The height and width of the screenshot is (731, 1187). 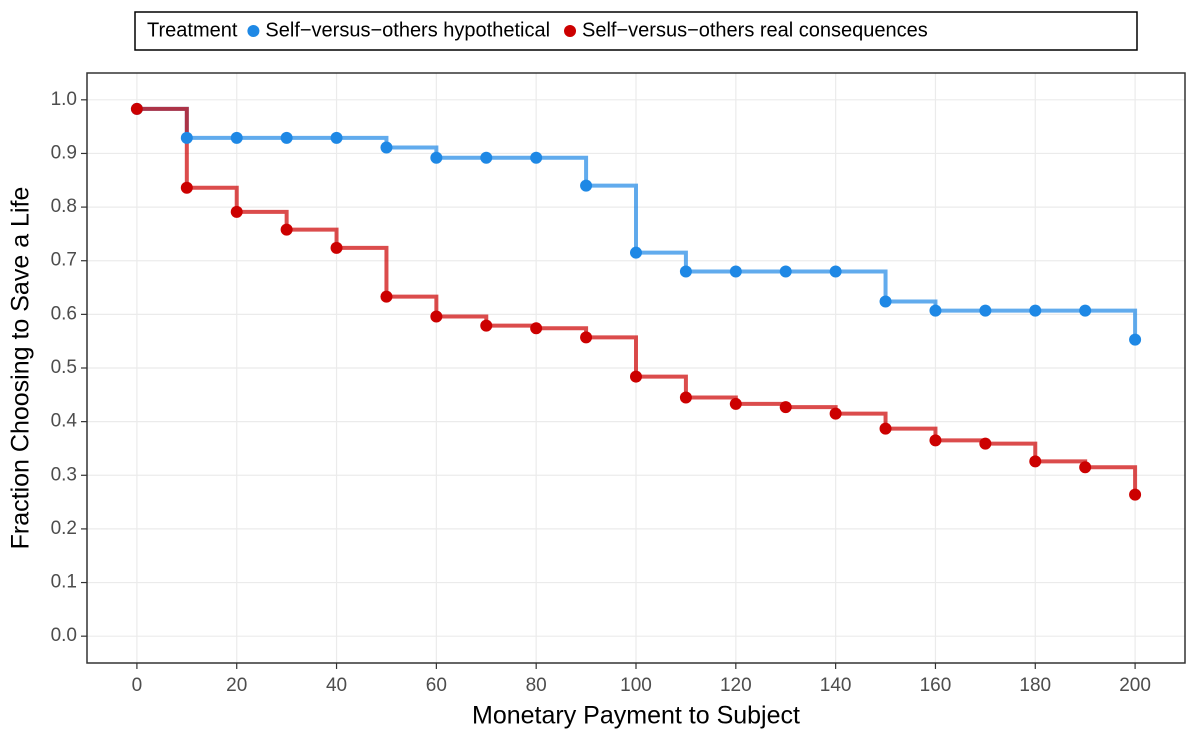 What do you see at coordinates (407, 30) in the screenshot?
I see `legend-label: Self−versus−others hypothetical` at bounding box center [407, 30].